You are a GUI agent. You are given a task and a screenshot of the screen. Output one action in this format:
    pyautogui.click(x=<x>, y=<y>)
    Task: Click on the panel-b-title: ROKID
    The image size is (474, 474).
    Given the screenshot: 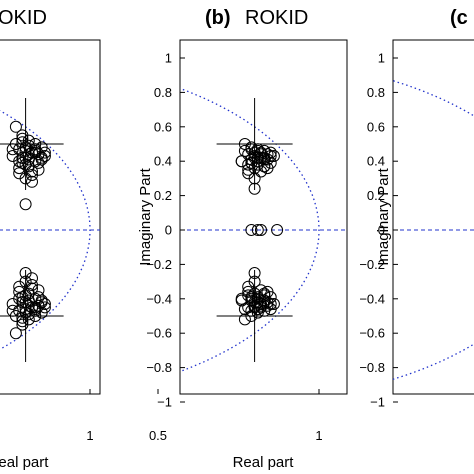 What is the action you would take?
    pyautogui.click(x=276, y=18)
    